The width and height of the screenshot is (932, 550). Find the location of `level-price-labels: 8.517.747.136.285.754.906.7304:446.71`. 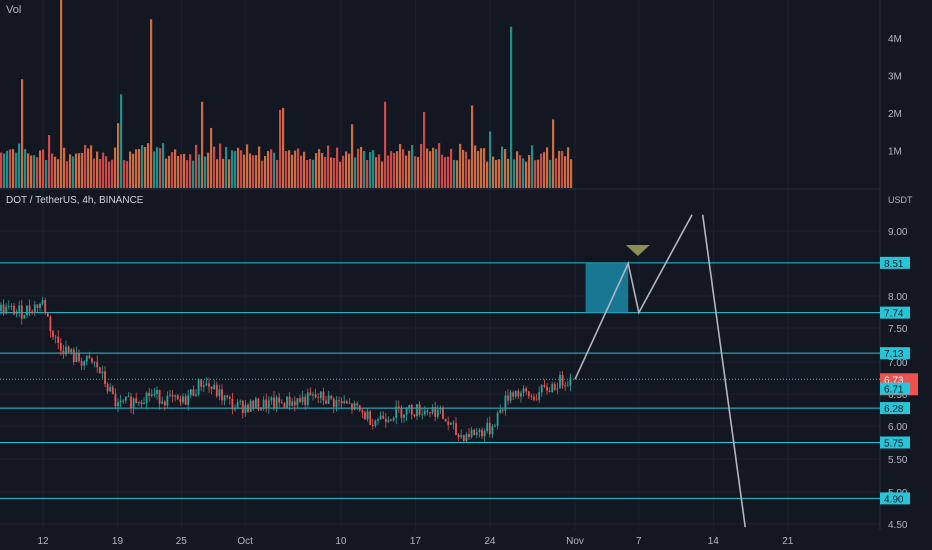

level-price-labels: 8.517.747.136.285.754.906.7304:446.71 is located at coordinates (899, 380).